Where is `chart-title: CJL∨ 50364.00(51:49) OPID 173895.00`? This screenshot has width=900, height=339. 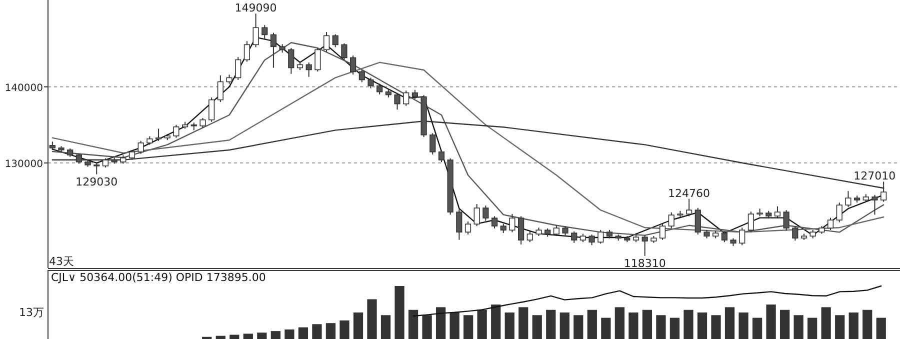
chart-title: CJL∨ 50364.00(51:49) OPID 173895.00 is located at coordinates (158, 277).